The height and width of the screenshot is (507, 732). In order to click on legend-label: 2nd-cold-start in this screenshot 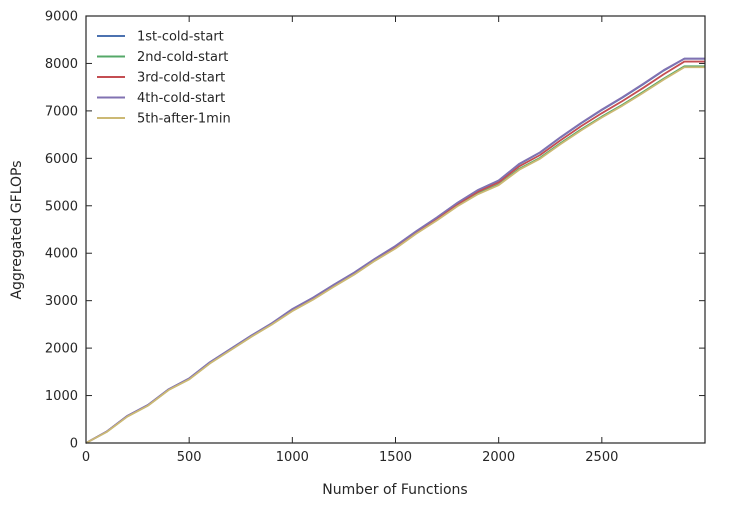, I will do `click(182, 57)`.